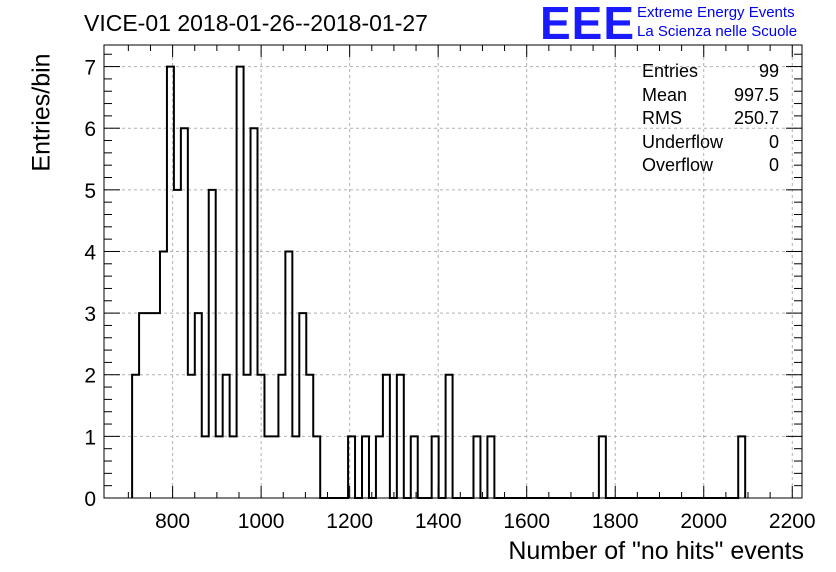 The image size is (836, 572). What do you see at coordinates (438, 521) in the screenshot?
I see `x-tick-label: 1400` at bounding box center [438, 521].